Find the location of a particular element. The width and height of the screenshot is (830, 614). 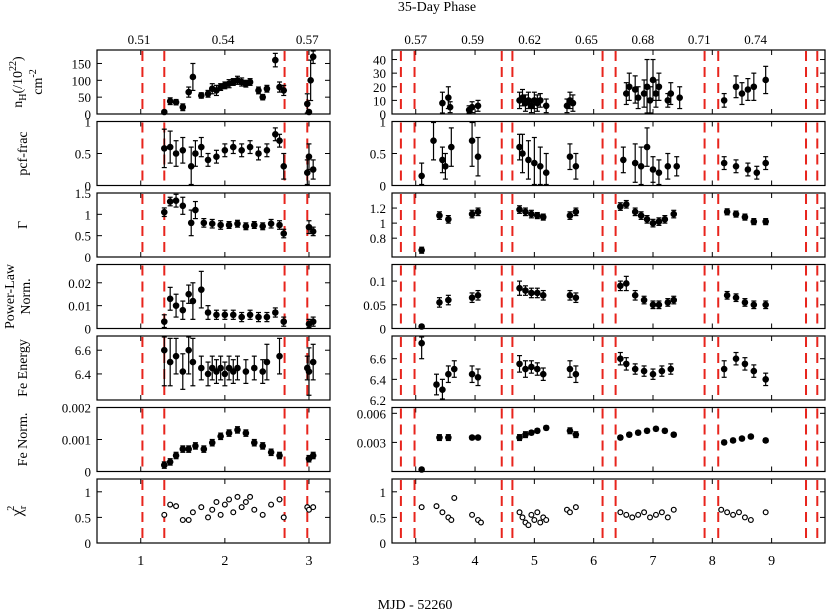

x-axis-label: MJD - 52260 is located at coordinates (415, 605).